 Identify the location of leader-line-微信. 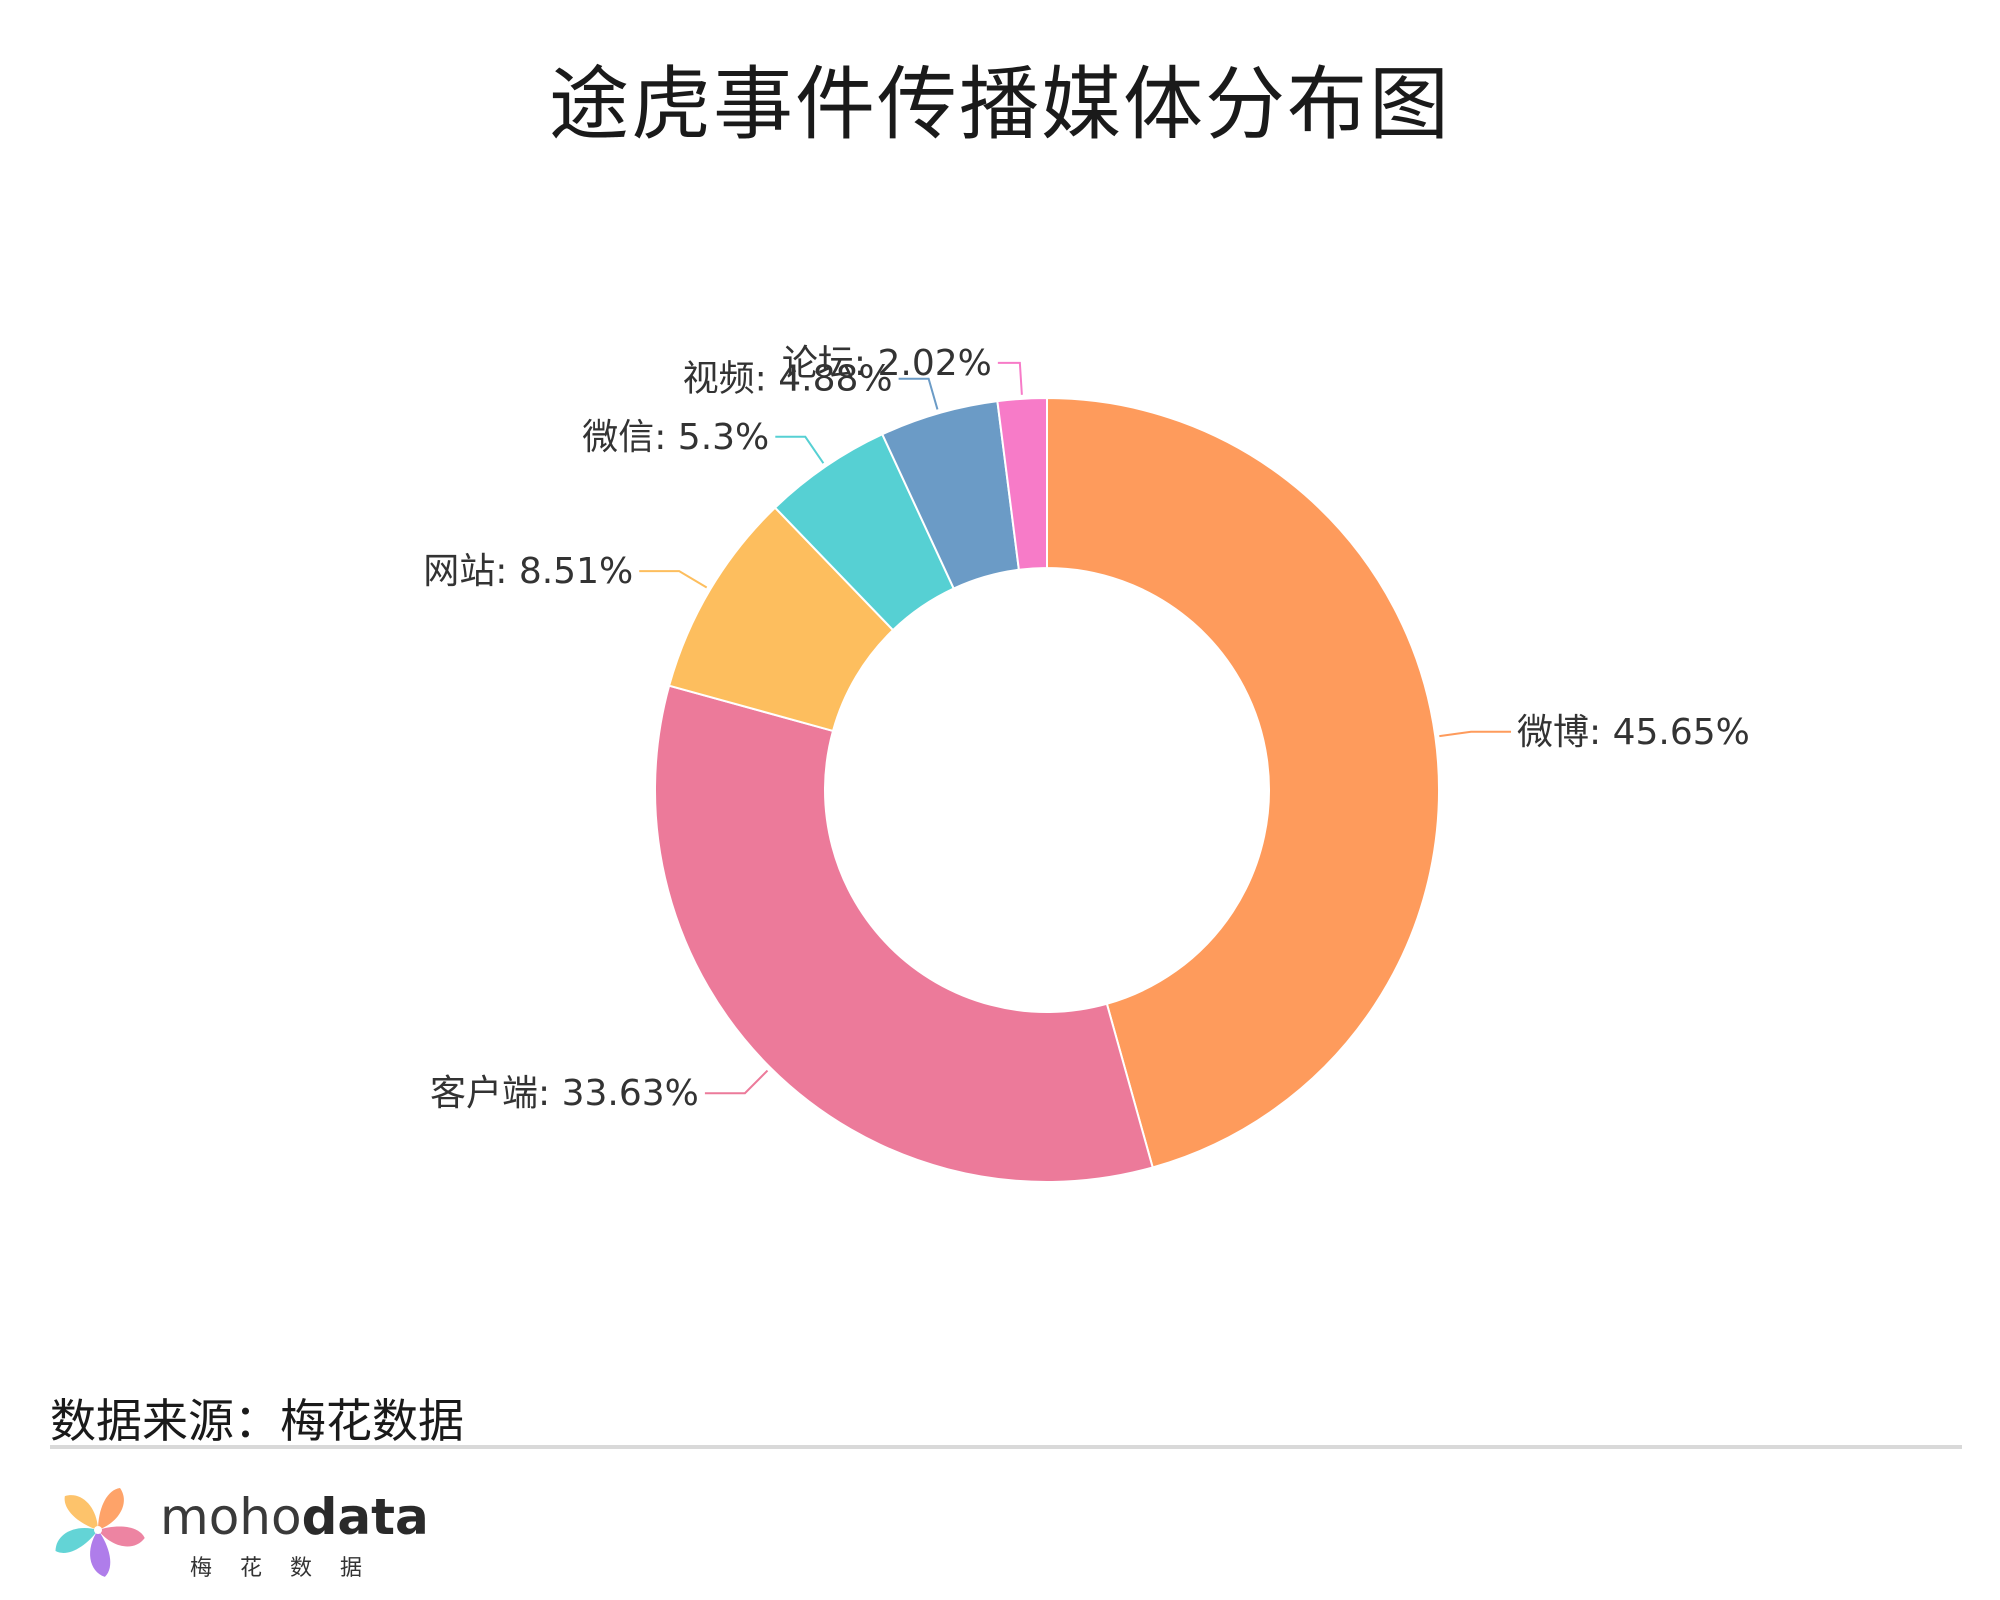
(800, 449).